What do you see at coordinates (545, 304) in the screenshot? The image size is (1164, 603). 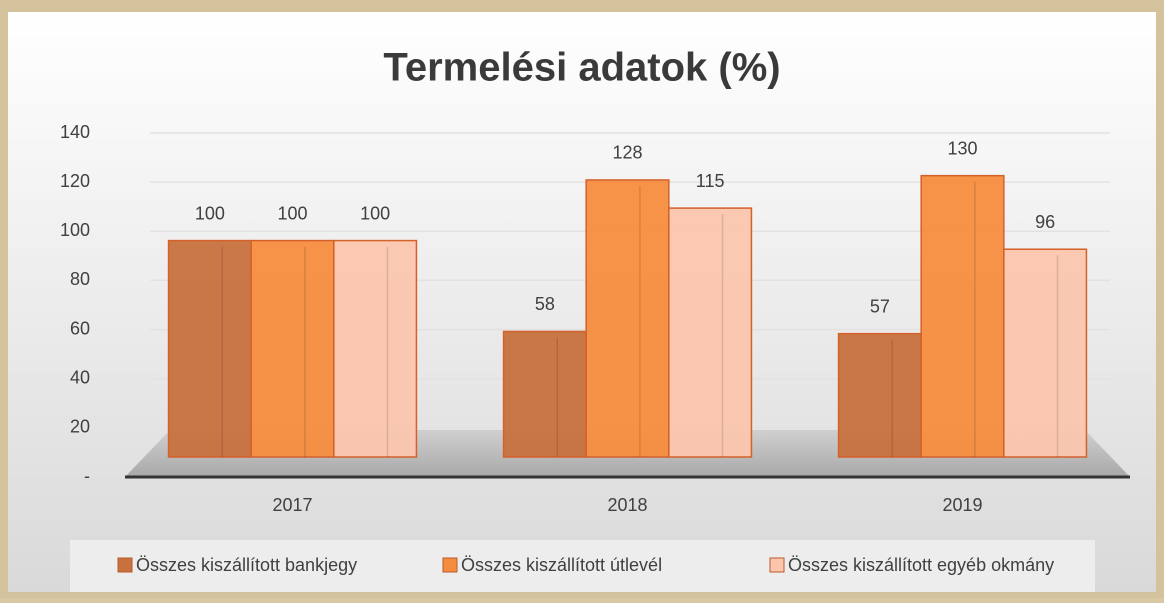 I see `data-label: 58` at bounding box center [545, 304].